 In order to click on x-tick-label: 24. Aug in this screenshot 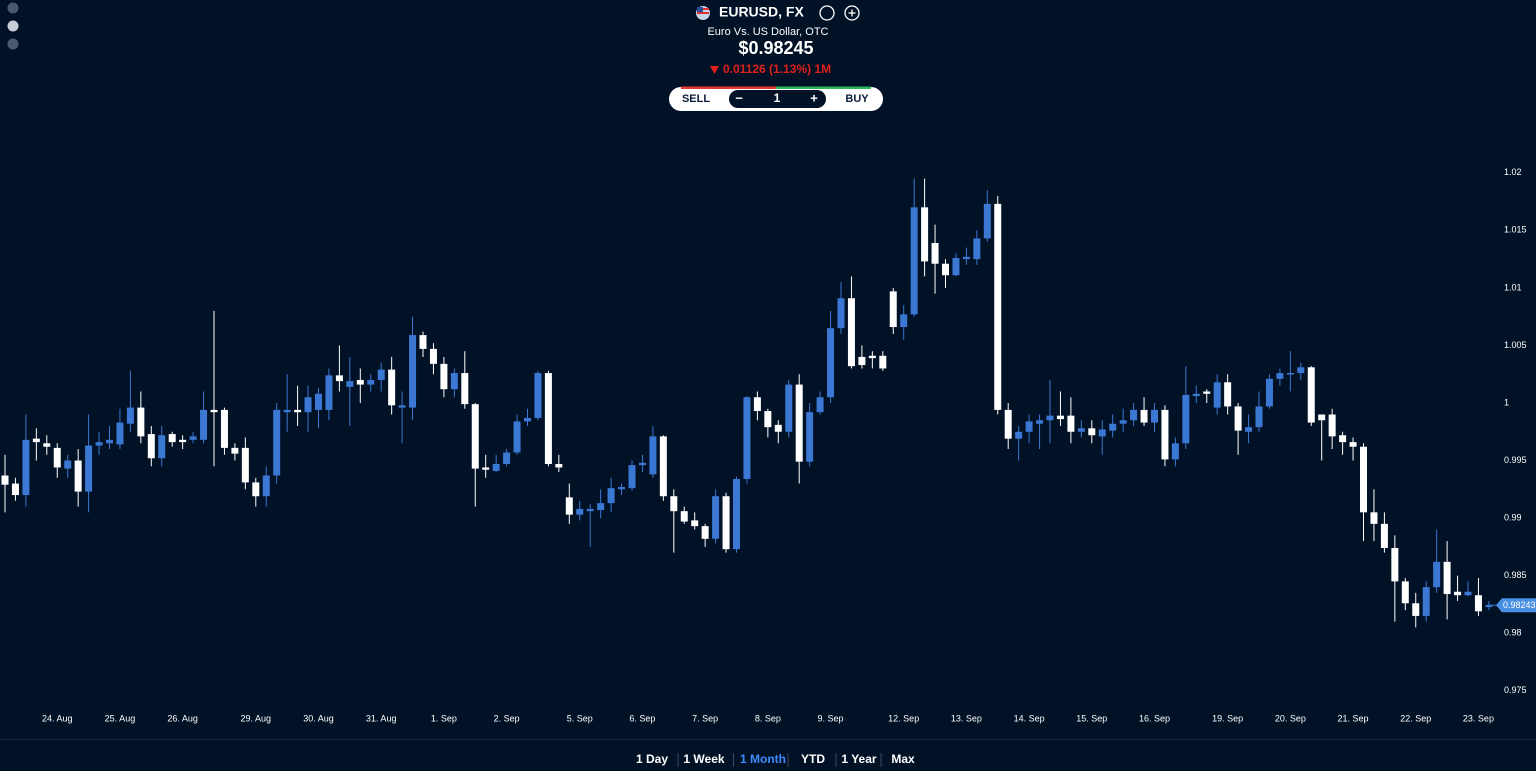, I will do `click(57, 718)`.